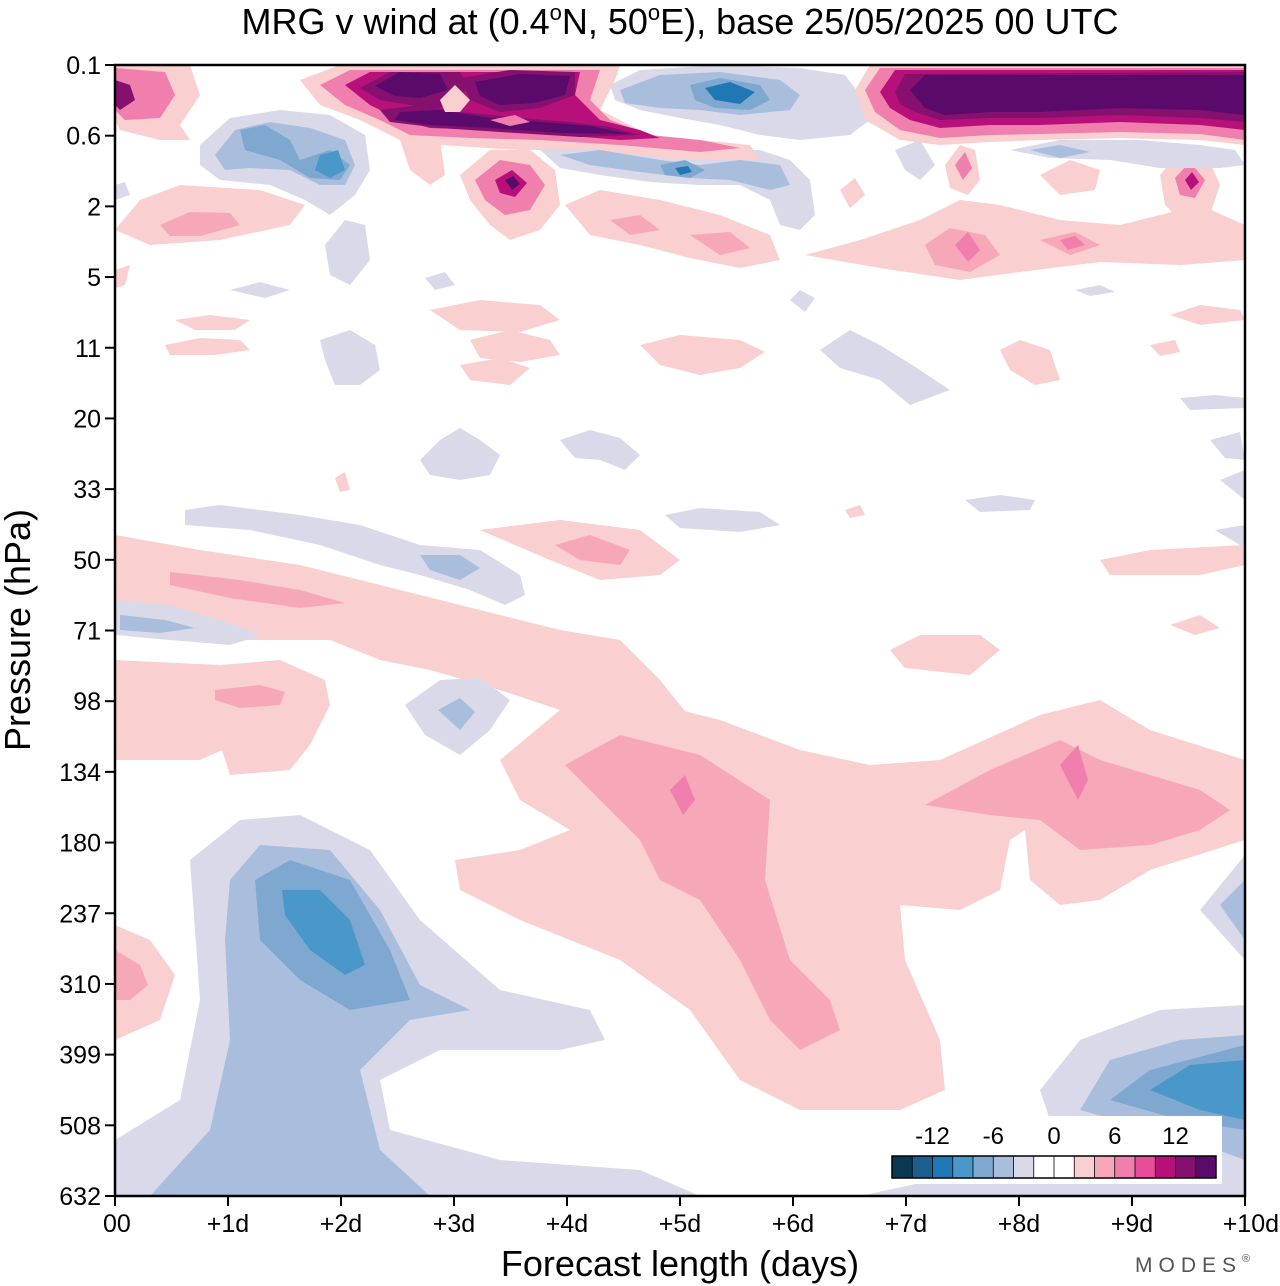 The height and width of the screenshot is (1286, 1280). What do you see at coordinates (87, 702) in the screenshot?
I see `y-tick-label: 98` at bounding box center [87, 702].